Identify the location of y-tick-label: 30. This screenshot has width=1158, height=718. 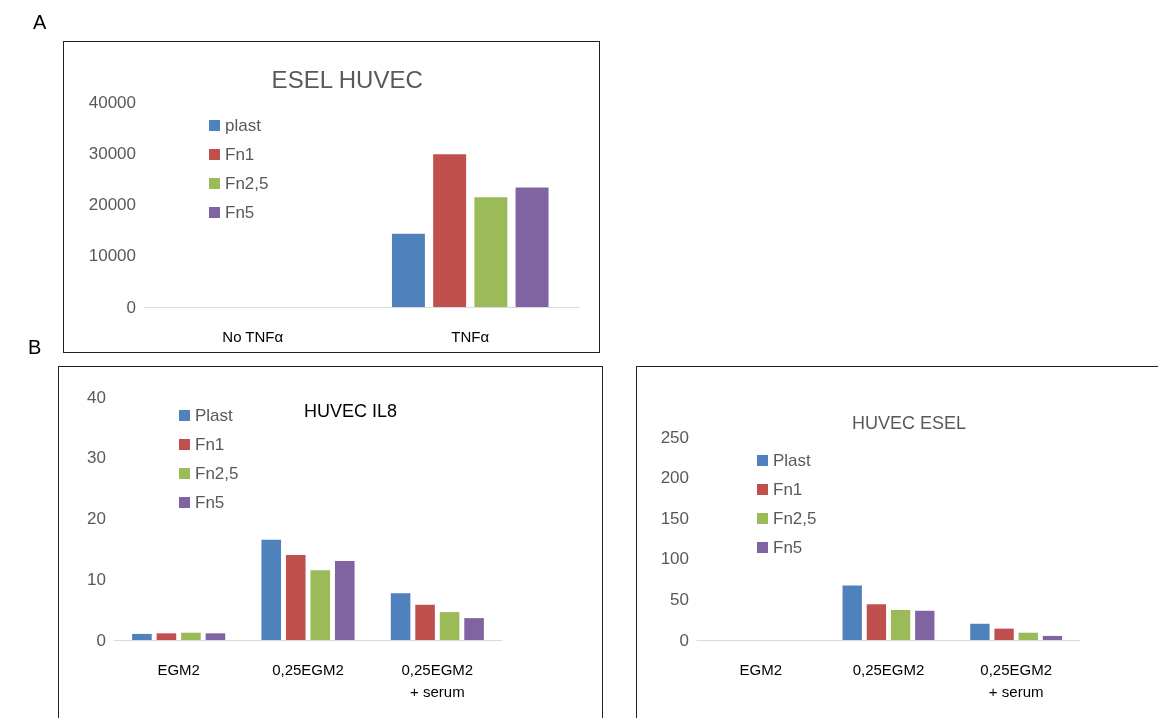
(96, 458).